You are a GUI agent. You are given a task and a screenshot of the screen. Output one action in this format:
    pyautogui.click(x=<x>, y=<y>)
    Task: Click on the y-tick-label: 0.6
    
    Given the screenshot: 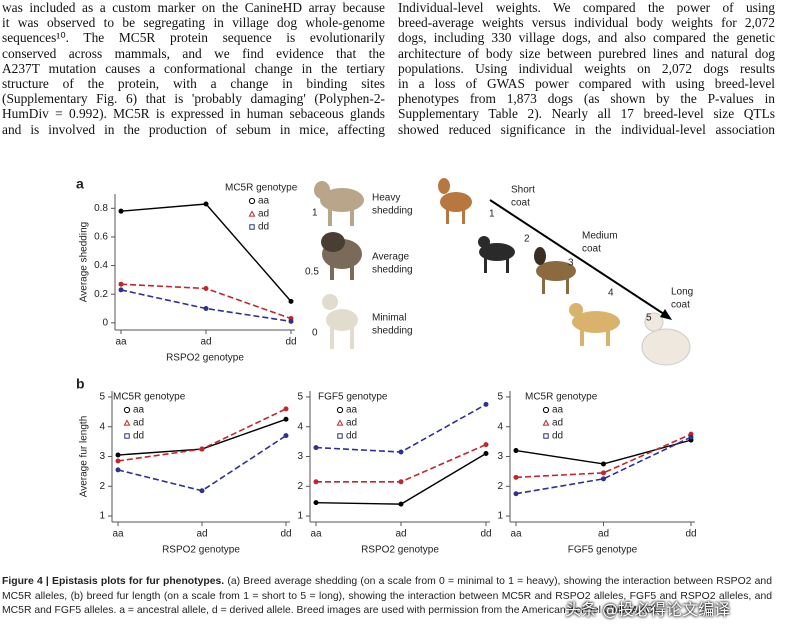 What is the action you would take?
    pyautogui.click(x=101, y=237)
    